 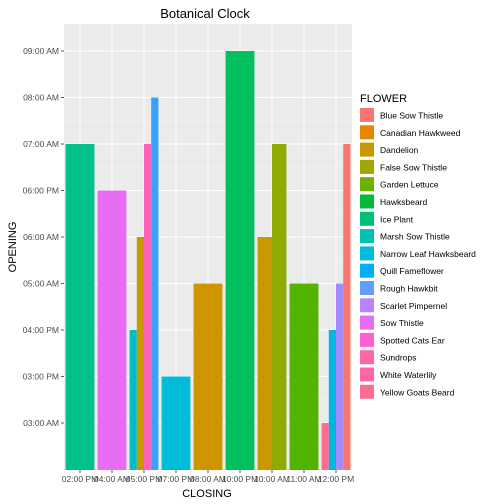 I want to click on x-tick-label: 07:00 PM, so click(x=176, y=479).